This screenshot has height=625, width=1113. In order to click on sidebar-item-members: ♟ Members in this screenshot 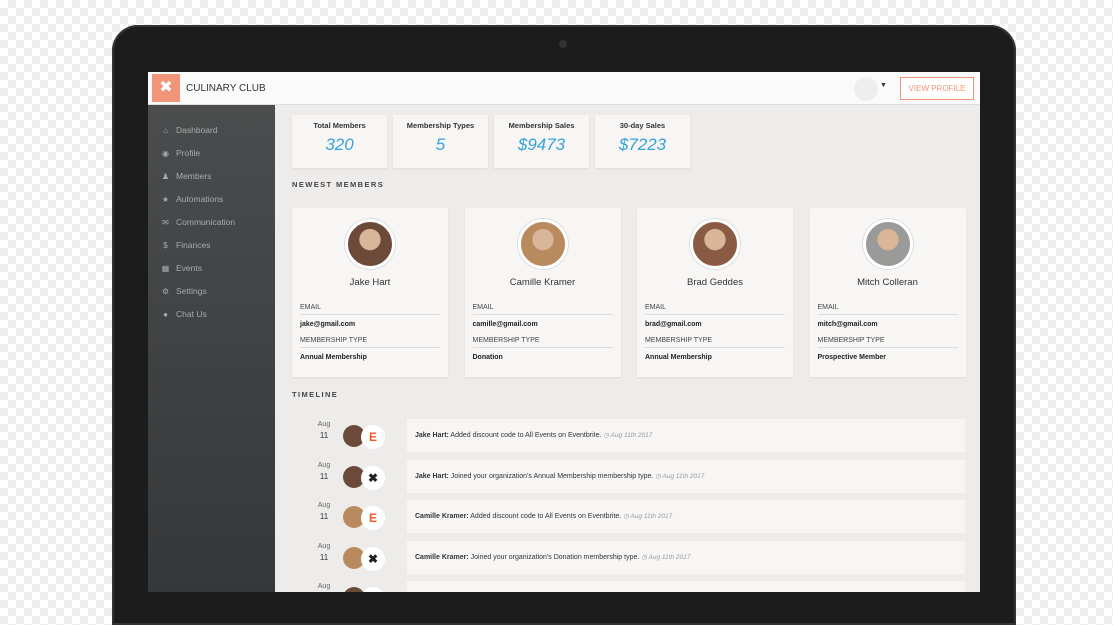, I will do `click(186, 176)`.